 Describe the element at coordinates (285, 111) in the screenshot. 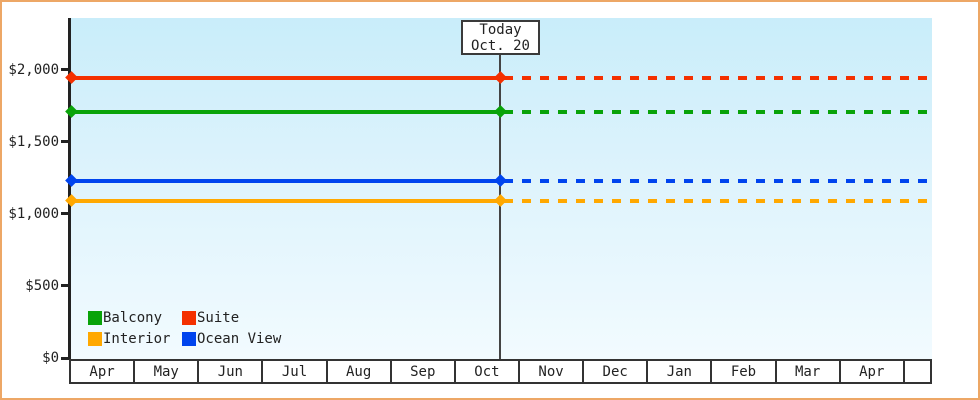

I see `series-line-solid-balcony` at that location.